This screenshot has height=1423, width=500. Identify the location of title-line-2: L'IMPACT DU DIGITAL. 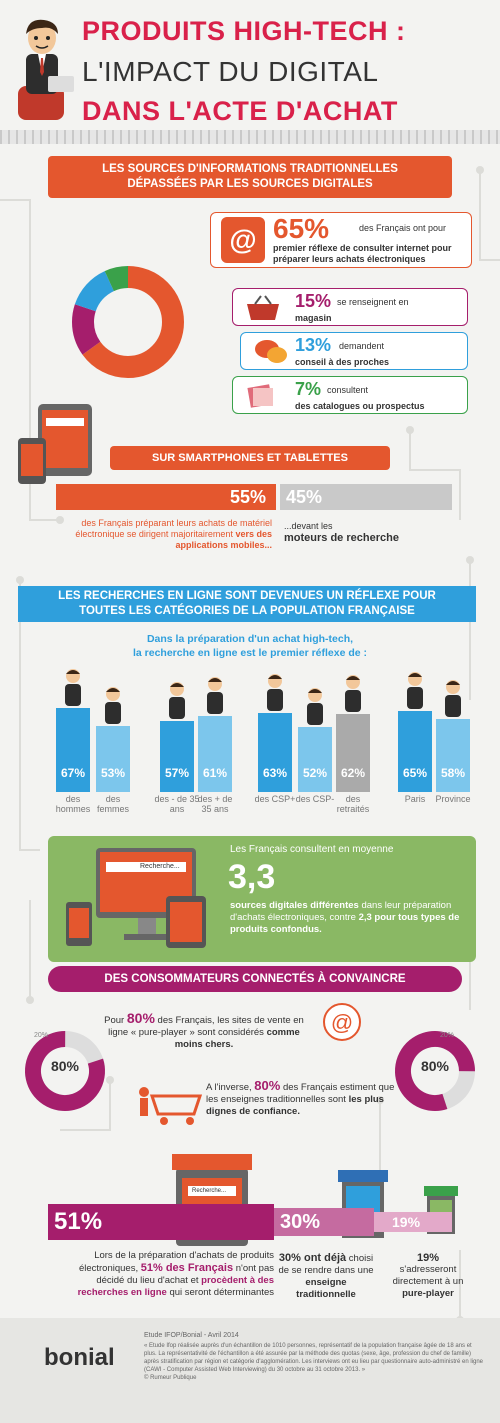
(230, 71).